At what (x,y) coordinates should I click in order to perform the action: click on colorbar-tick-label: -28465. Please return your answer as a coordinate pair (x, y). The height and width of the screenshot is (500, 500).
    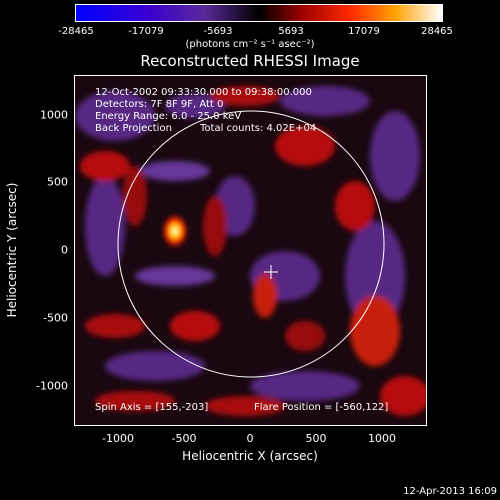
    Looking at the image, I should click on (76, 31).